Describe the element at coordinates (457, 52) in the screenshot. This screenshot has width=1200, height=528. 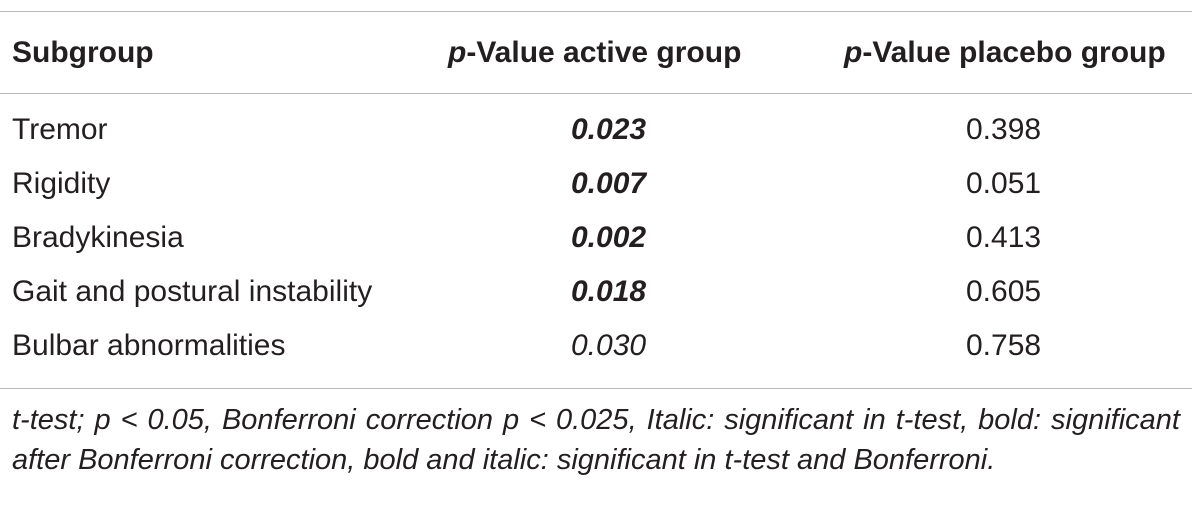
I see `header-active-p-symbol: p` at that location.